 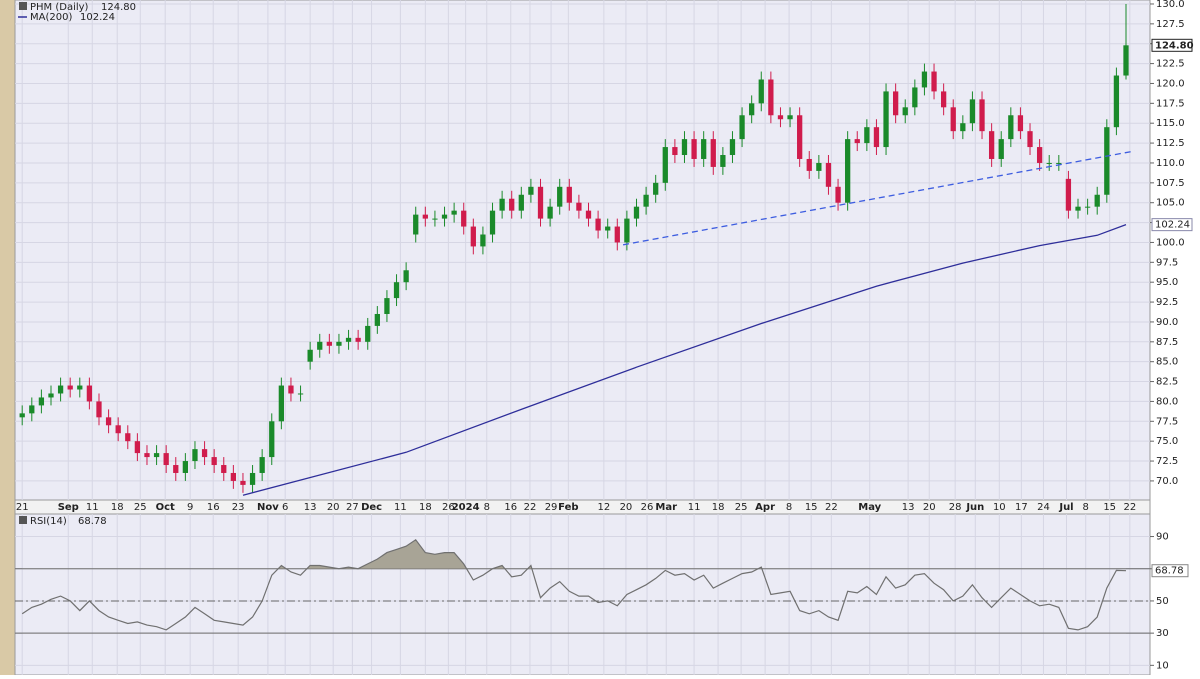 I want to click on y-tick-label: 10, so click(x=1162, y=665).